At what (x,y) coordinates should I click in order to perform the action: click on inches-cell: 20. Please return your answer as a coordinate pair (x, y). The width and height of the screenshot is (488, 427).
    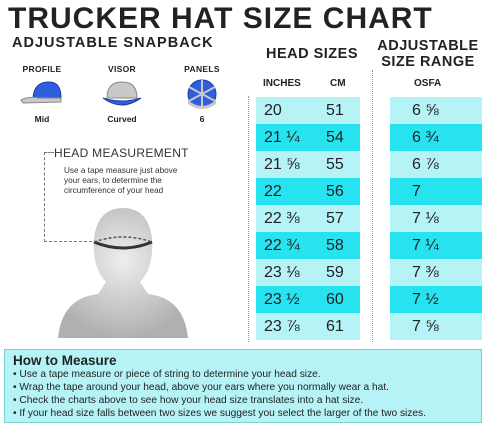
    Looking at the image, I should click on (273, 110).